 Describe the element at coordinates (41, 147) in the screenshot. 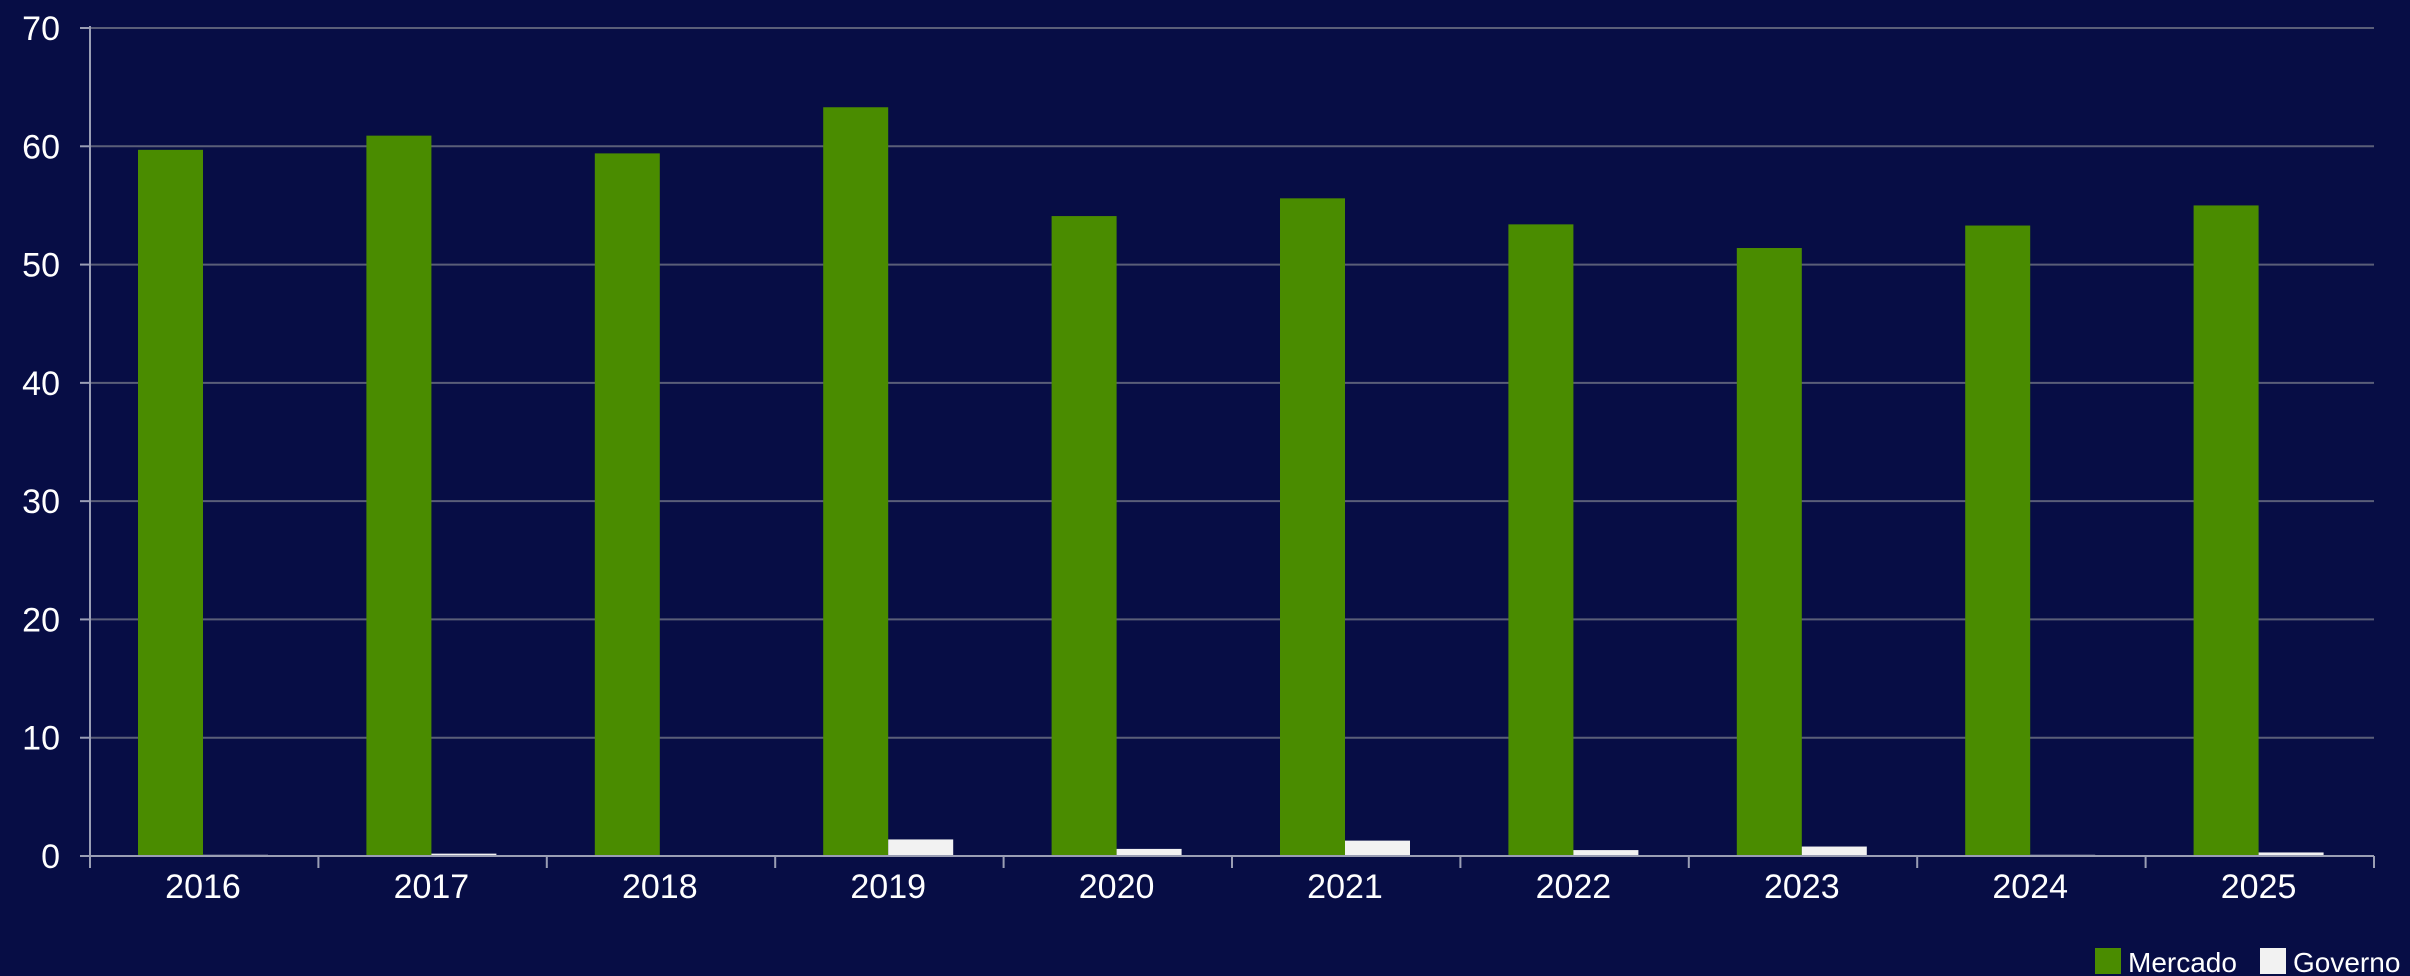

I see `y-tick-label: 60` at that location.